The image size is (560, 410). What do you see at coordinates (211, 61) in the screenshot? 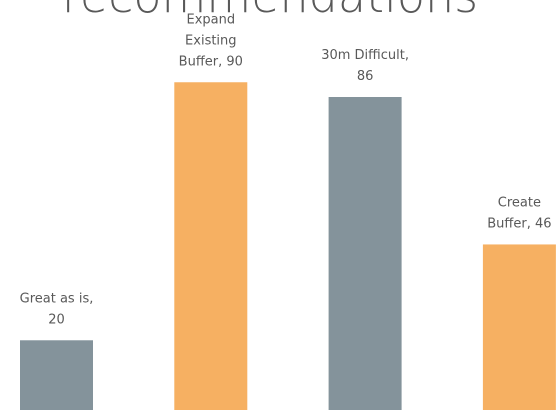
I see `data-label: Buffer, 90` at bounding box center [211, 61].